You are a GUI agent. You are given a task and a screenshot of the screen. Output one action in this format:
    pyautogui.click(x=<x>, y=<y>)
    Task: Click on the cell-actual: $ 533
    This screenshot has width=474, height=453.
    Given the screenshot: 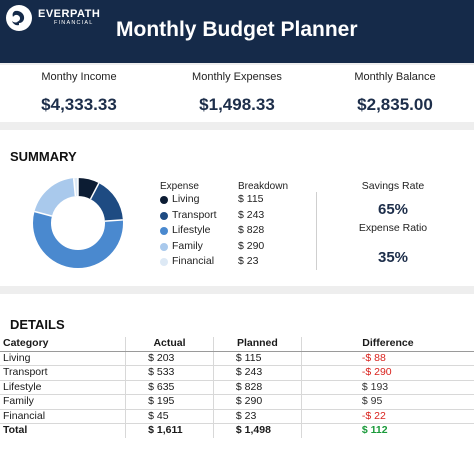 What is the action you would take?
    pyautogui.click(x=169, y=373)
    